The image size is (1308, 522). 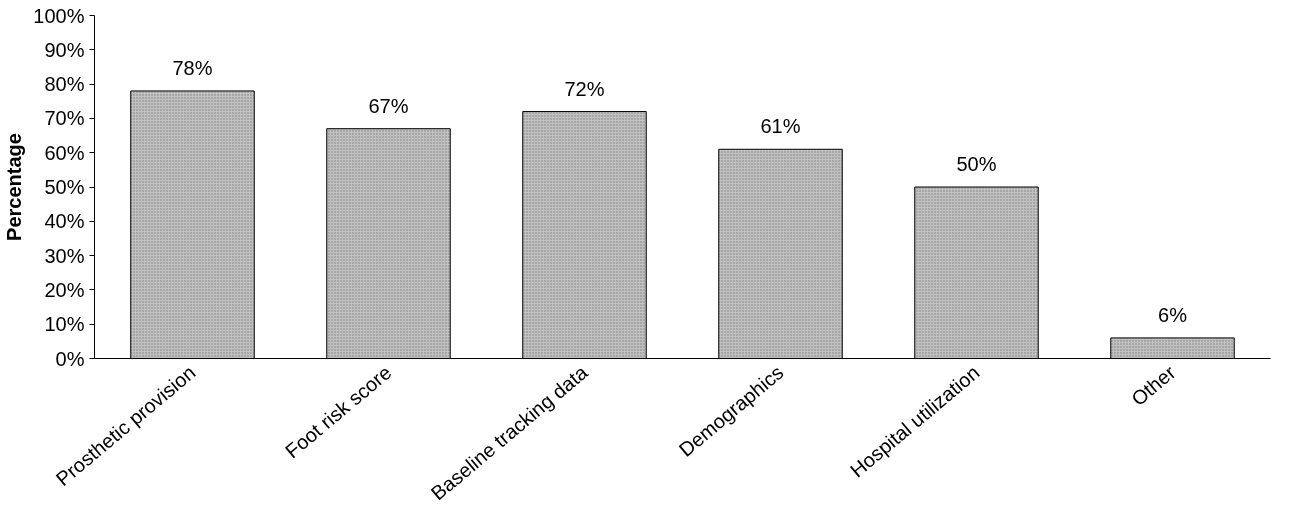 I want to click on y-tick-label: 20%, so click(x=64, y=289).